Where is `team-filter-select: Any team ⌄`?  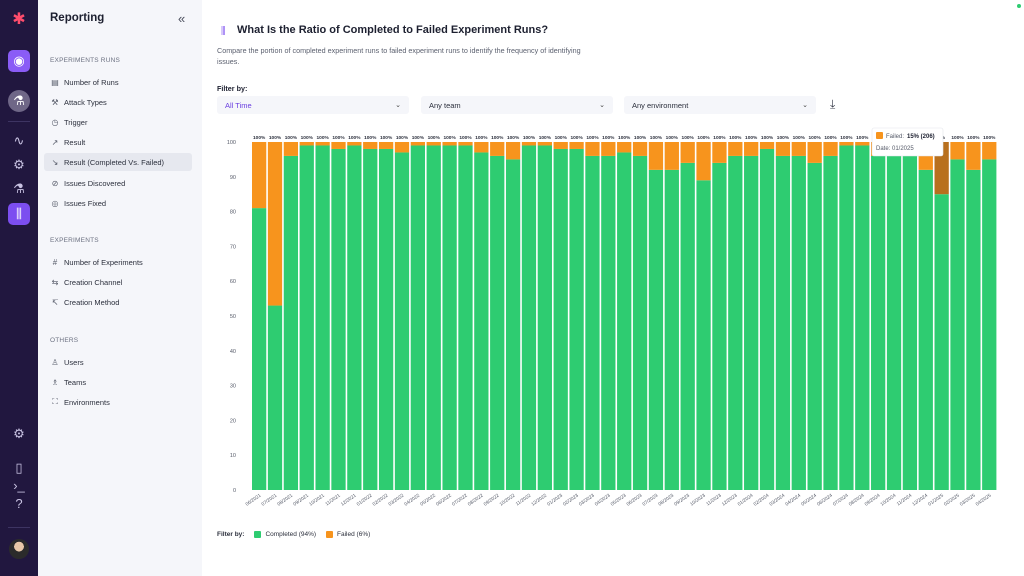 team-filter-select: Any team ⌄ is located at coordinates (517, 105).